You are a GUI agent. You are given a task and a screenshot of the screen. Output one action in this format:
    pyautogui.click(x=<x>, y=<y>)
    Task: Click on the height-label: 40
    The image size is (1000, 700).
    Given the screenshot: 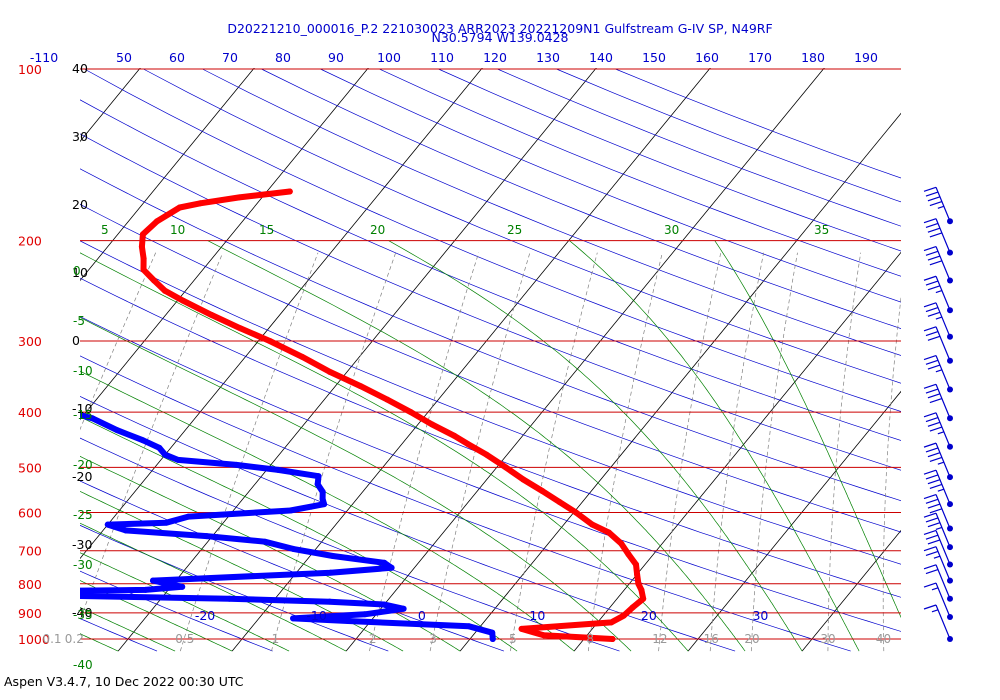 What is the action you would take?
    pyautogui.click(x=80, y=68)
    